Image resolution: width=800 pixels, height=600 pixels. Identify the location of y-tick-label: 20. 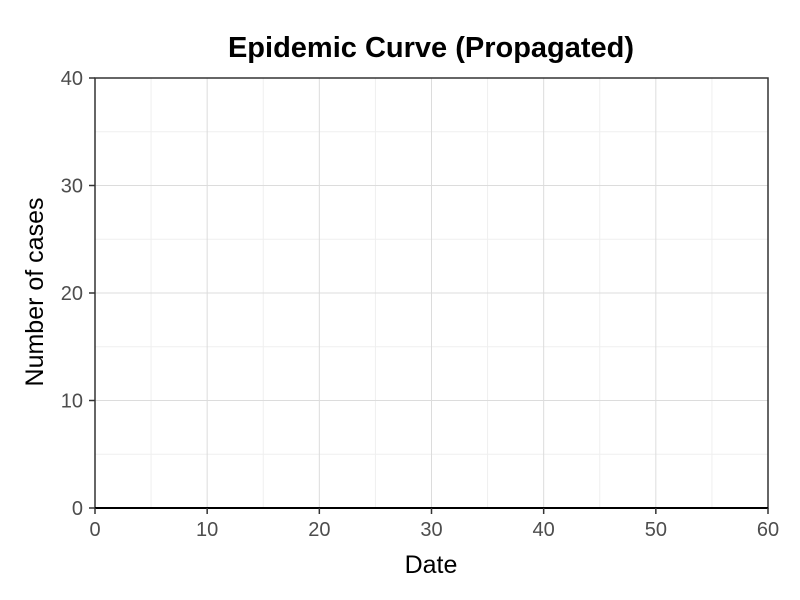
(72, 294).